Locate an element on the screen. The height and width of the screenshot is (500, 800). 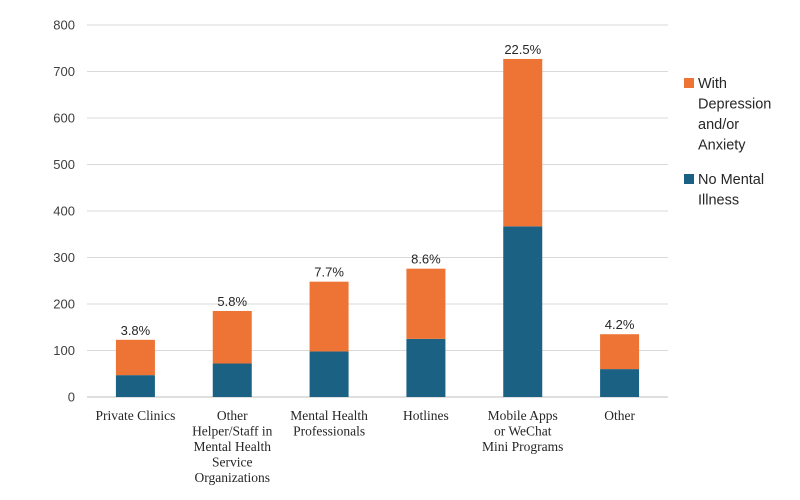
x-tick-line: or WeChat is located at coordinates (523, 431).